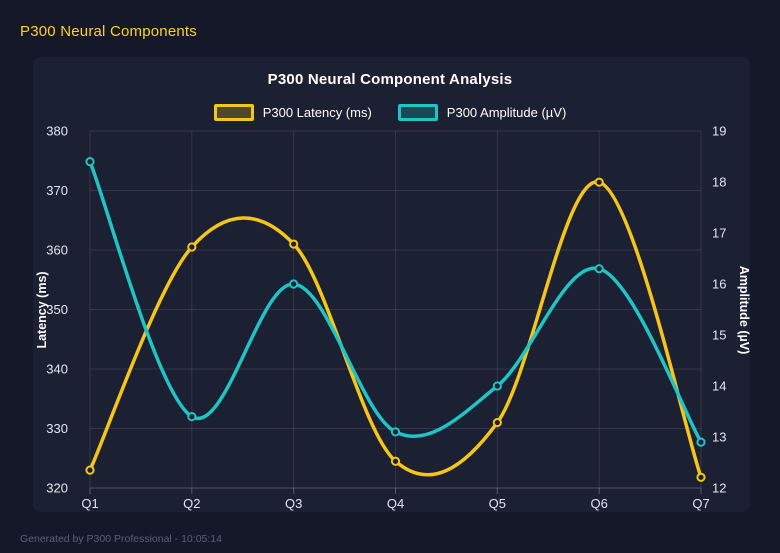  Describe the element at coordinates (719, 437) in the screenshot. I see `right-axis-tick-label: 13` at that location.